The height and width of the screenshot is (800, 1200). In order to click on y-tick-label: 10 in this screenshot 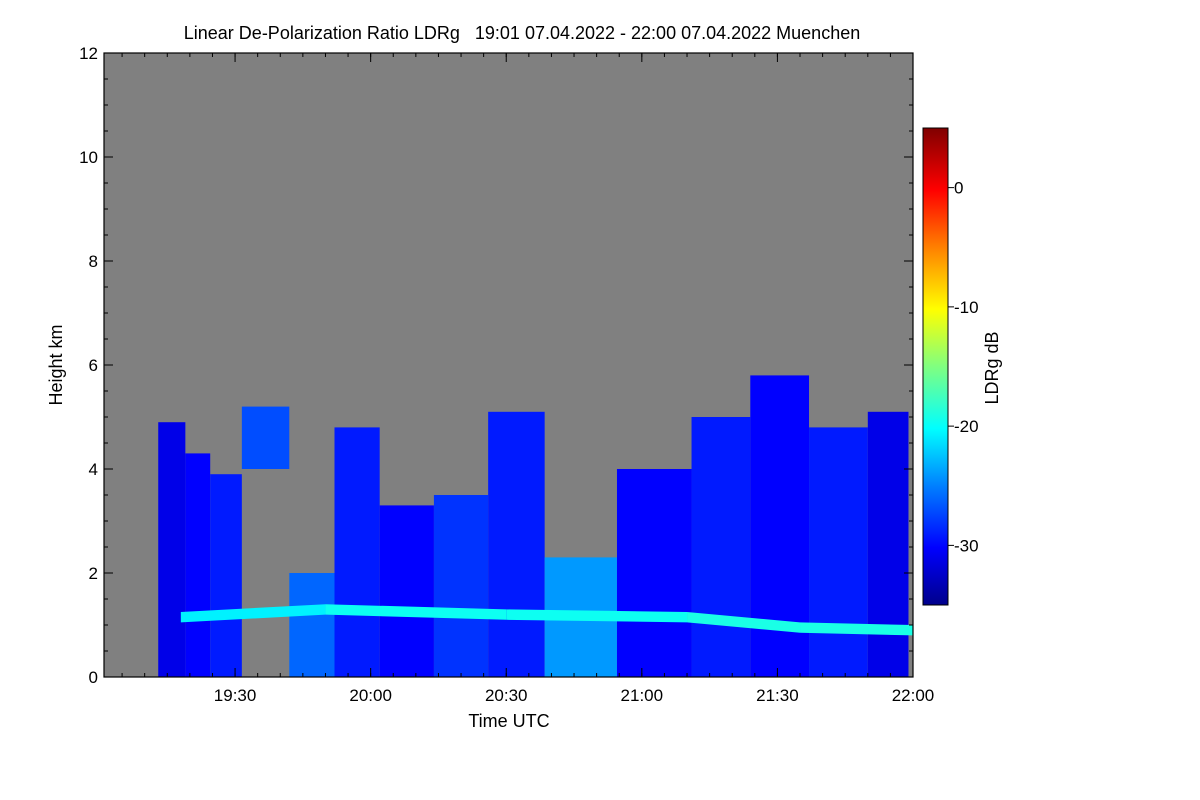, I will do `click(88, 157)`.